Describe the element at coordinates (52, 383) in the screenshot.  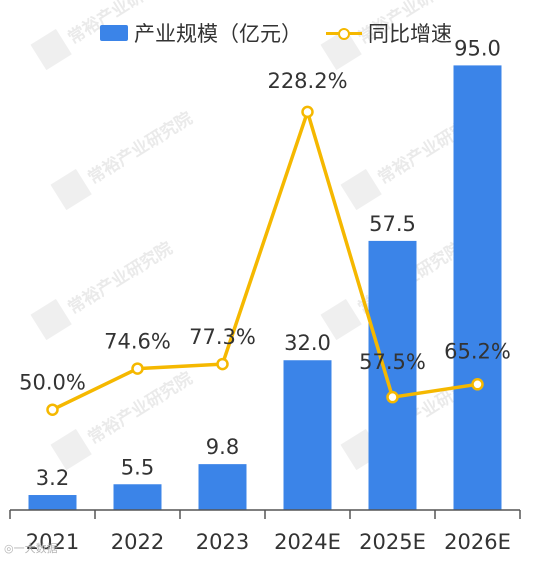
I see `line-value-label: 50.0%` at that location.